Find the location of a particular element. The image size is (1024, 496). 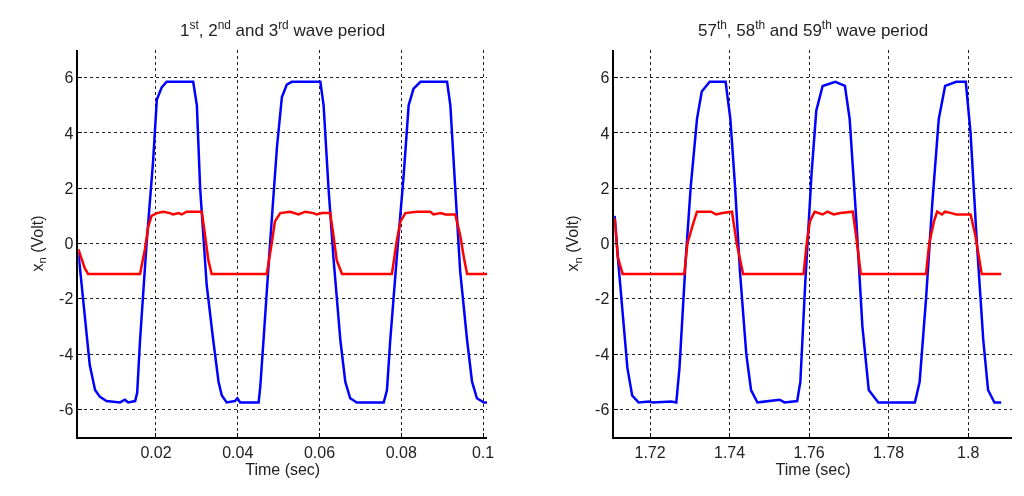

x-tick-label: 1.78 is located at coordinates (889, 452).